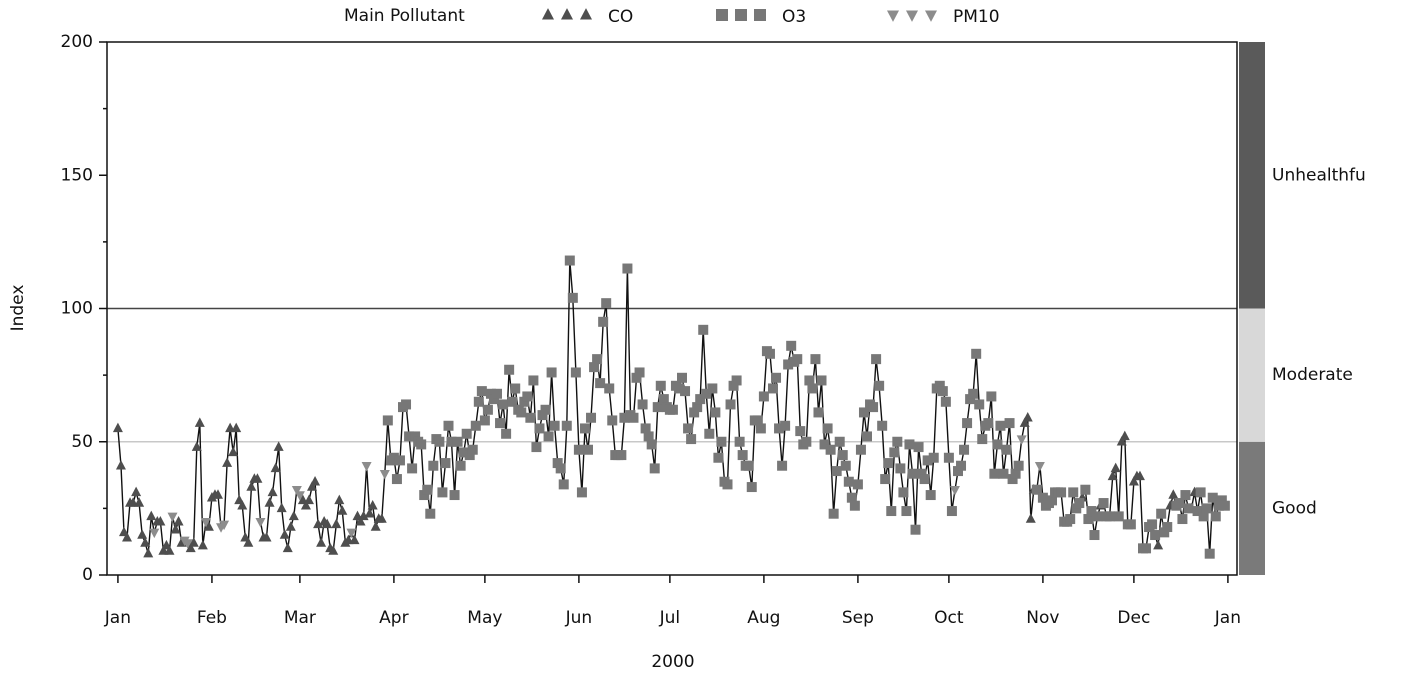 Image resolution: width=1409 pixels, height=680 pixels. What do you see at coordinates (976, 17) in the screenshot?
I see `legend-label: PM10` at bounding box center [976, 17].